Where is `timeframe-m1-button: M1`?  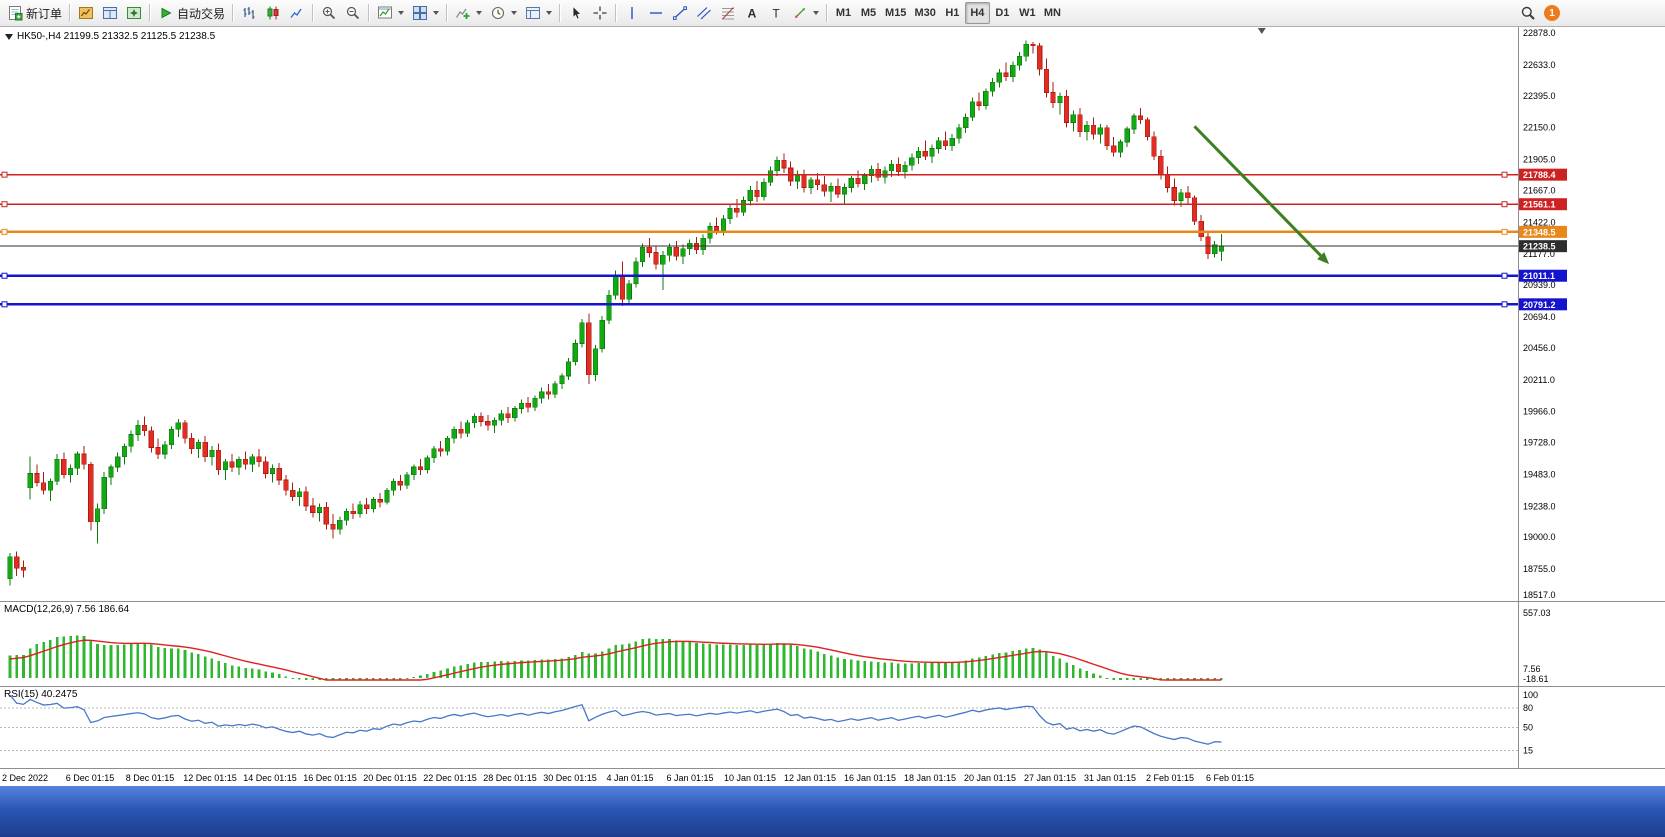
timeframe-m1-button: M1 is located at coordinates (843, 13).